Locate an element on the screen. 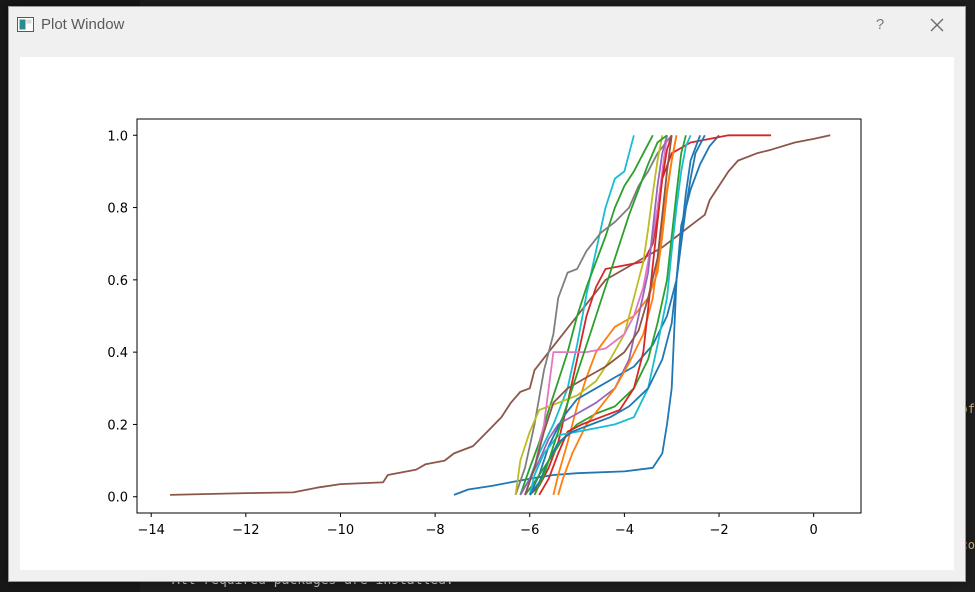  plot-window-icon is located at coordinates (25, 24).